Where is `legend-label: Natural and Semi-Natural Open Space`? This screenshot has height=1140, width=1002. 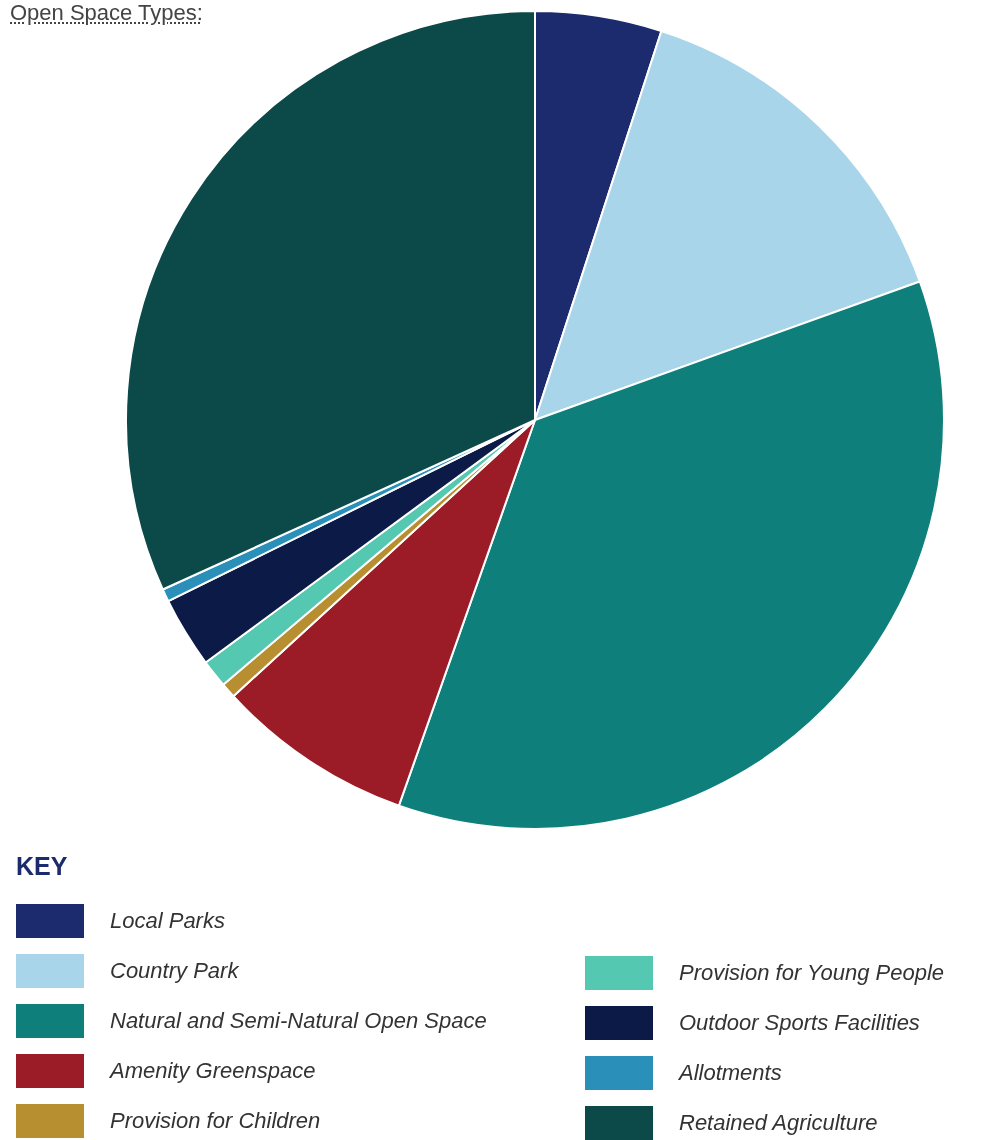 legend-label: Natural and Semi-Natural Open Space is located at coordinates (298, 1021).